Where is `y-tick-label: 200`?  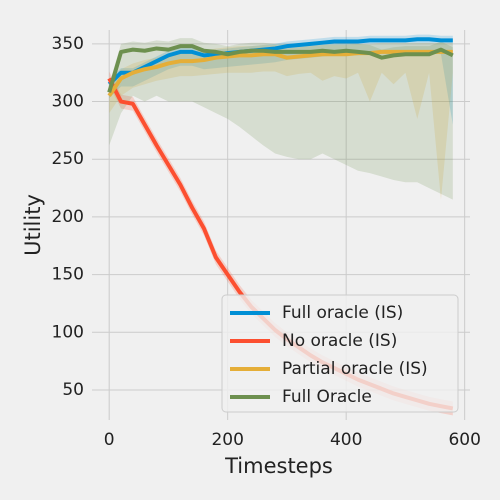 y-tick-label: 200 is located at coordinates (68, 217).